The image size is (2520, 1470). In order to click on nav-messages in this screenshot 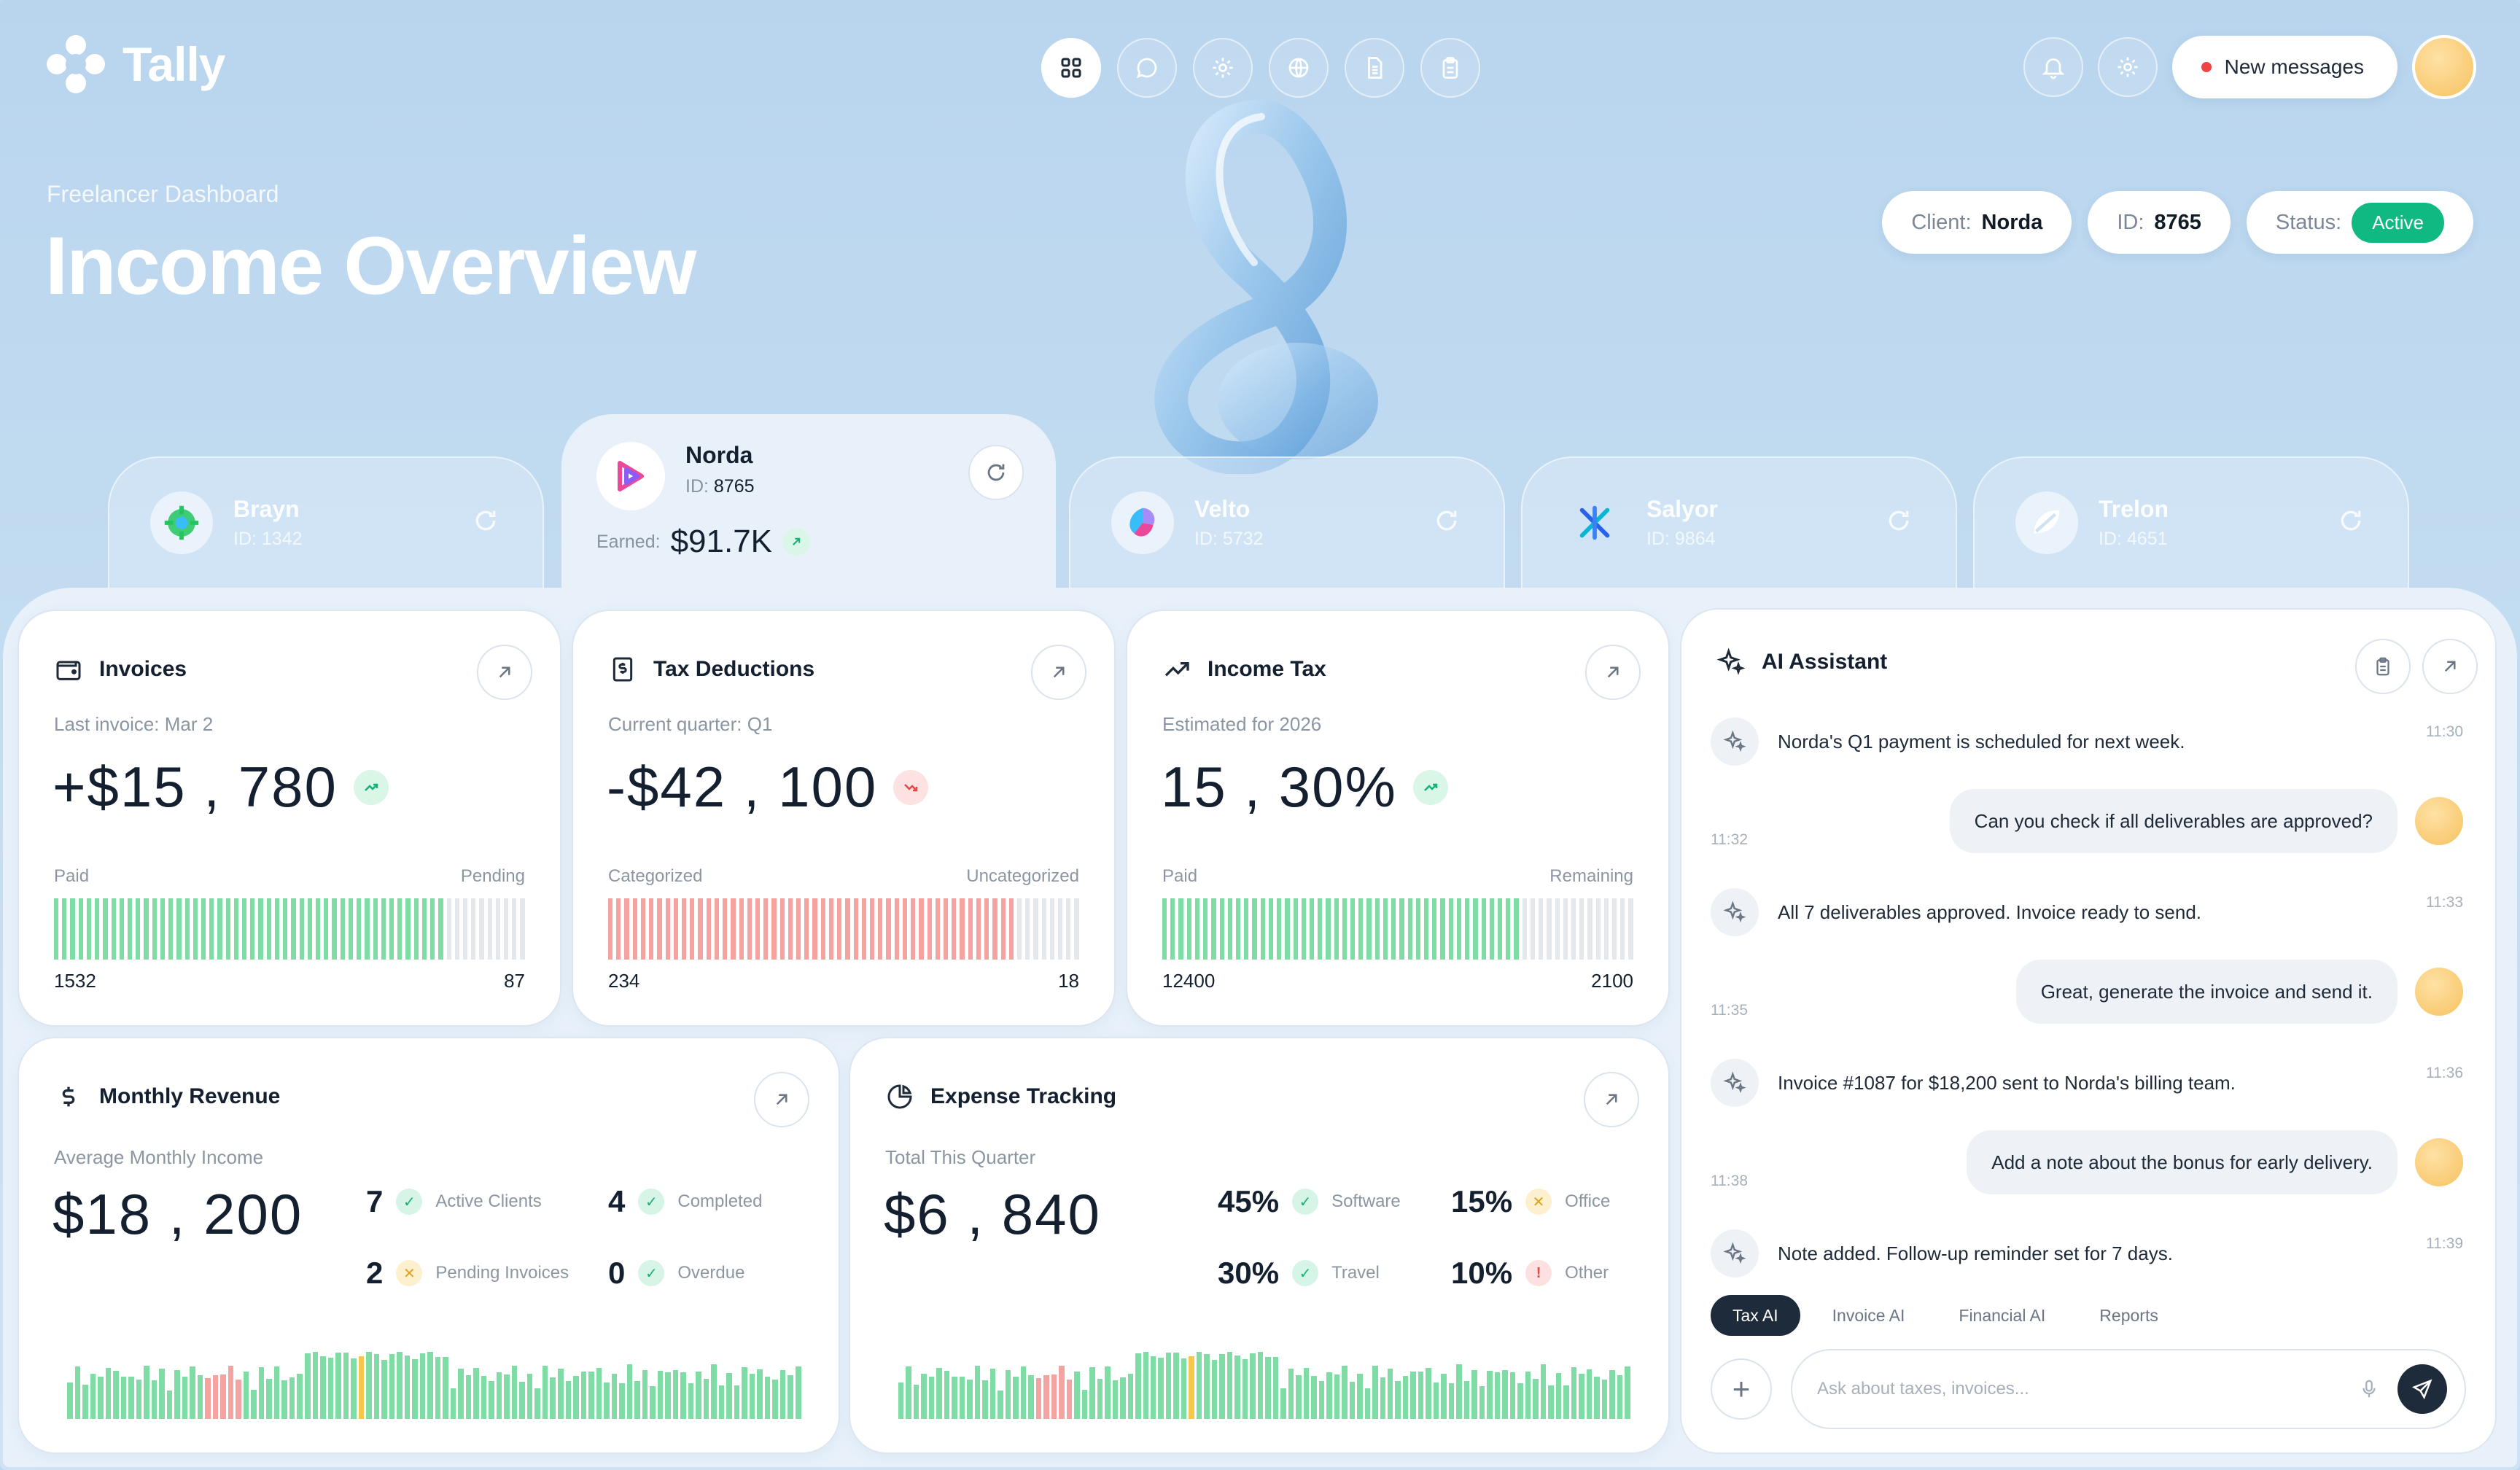, I will do `click(1147, 68)`.